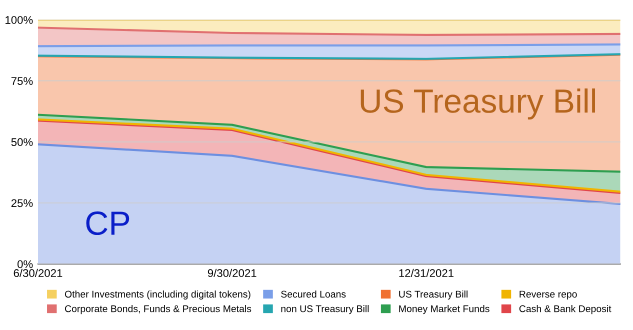 The image size is (633, 330). What do you see at coordinates (158, 309) in the screenshot?
I see `legend-label: Corporate Bonds, Funds & Precious Metals` at bounding box center [158, 309].